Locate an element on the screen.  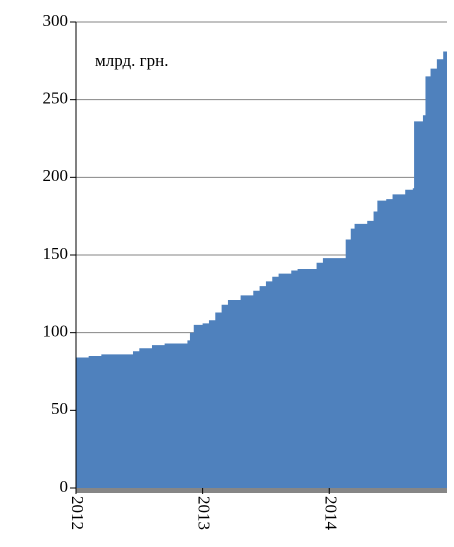
y-tick-label: 150 is located at coordinates (56, 253).